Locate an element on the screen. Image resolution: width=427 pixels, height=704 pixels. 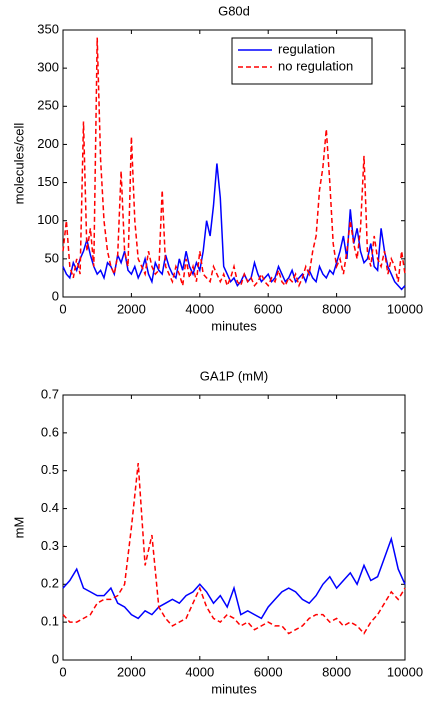
y-tick-label: 200 is located at coordinates (48, 143).